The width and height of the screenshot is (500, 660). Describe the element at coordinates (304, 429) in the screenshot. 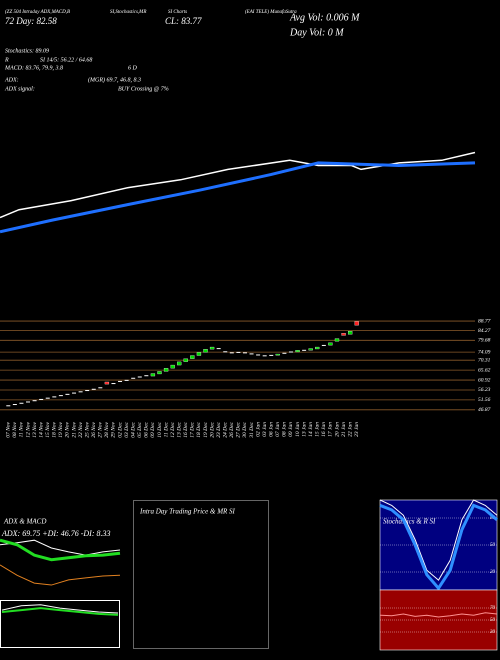

I see `x-tick-label: 13 Jan` at that location.